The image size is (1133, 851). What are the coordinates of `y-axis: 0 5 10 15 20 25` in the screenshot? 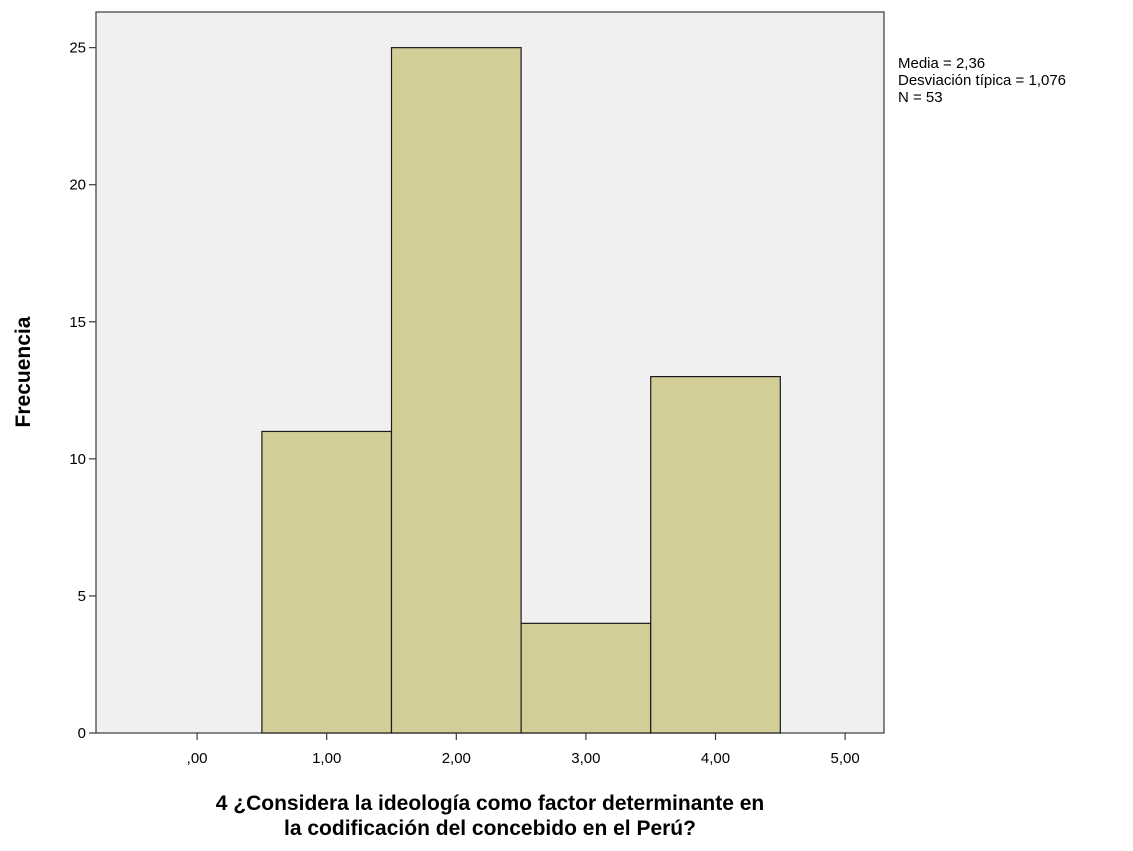 It's located at (82, 391).